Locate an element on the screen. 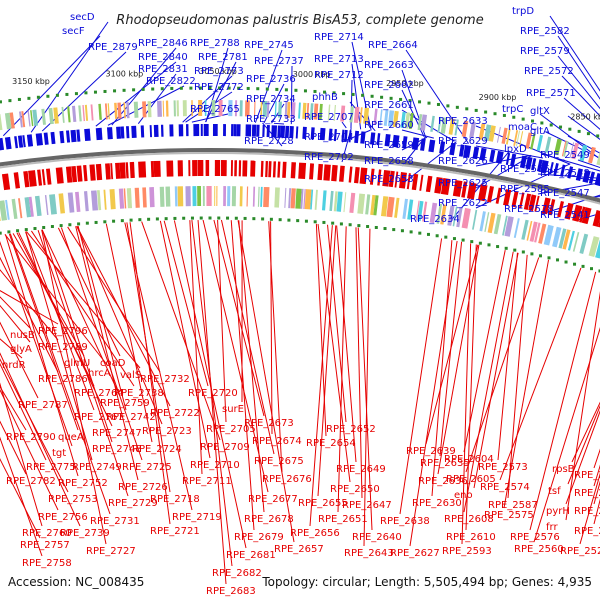  gene-label-rpe-2760: RPE_2760 is located at coordinates (47, 533).